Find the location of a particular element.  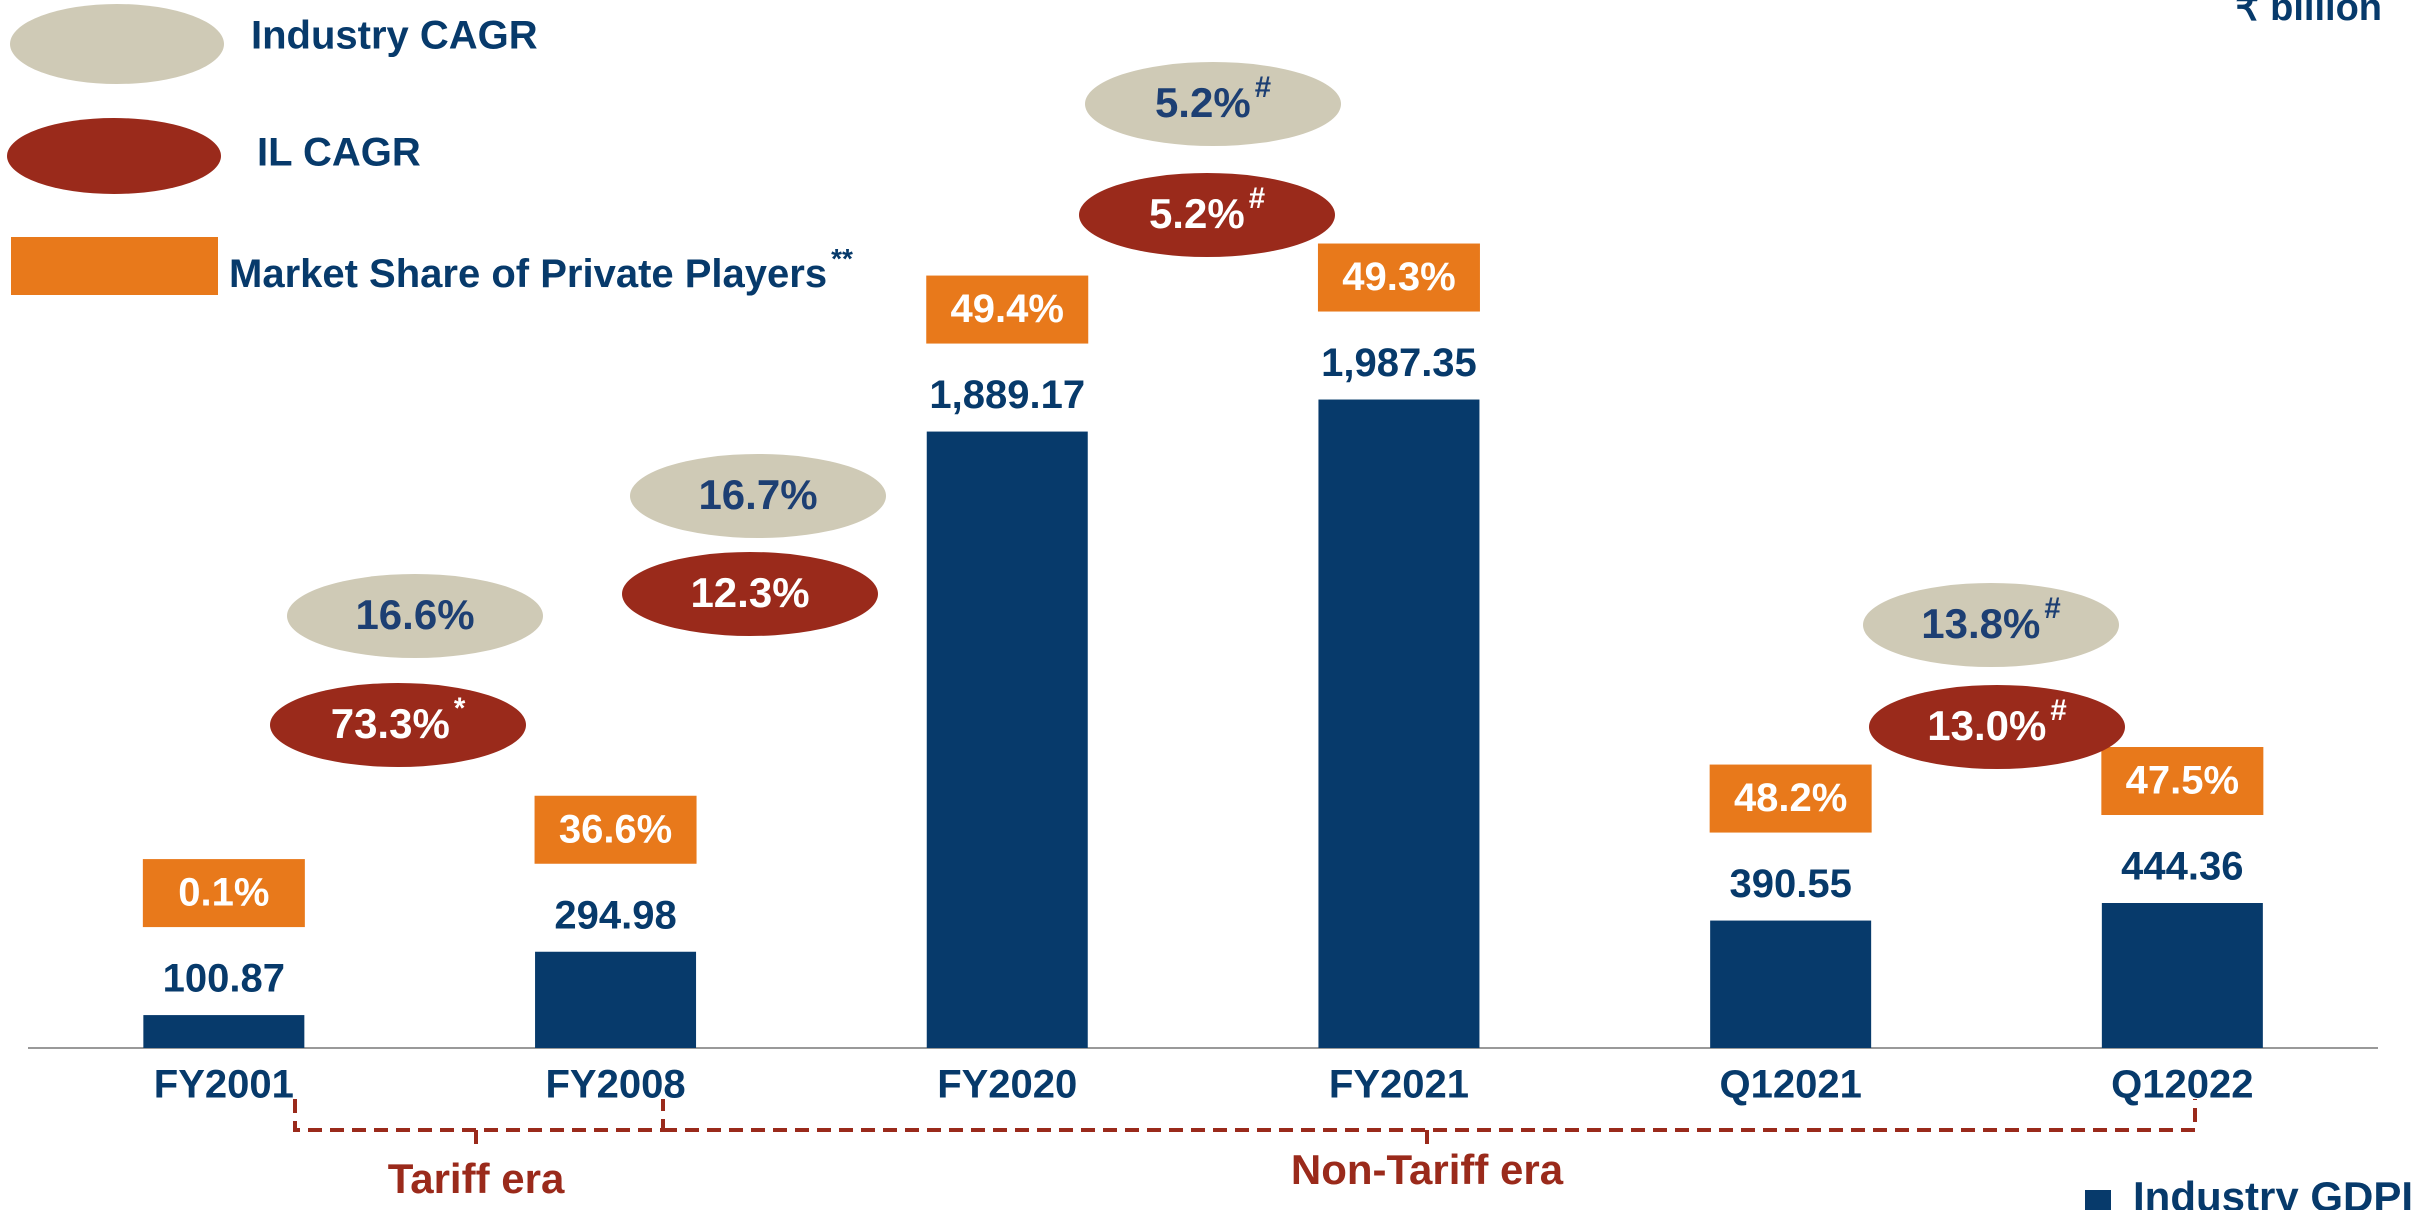

value-label: 16.7% is located at coordinates (757, 494).